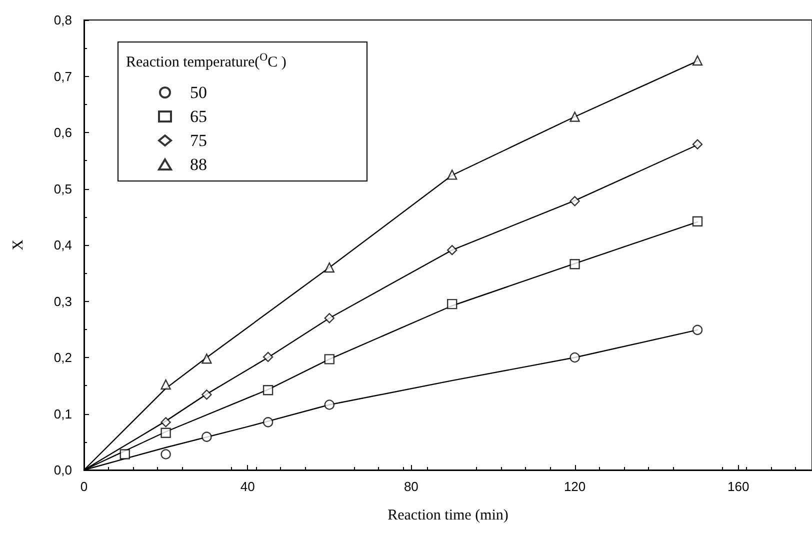  I want to click on y-tick-label: 0,4, so click(63, 245).